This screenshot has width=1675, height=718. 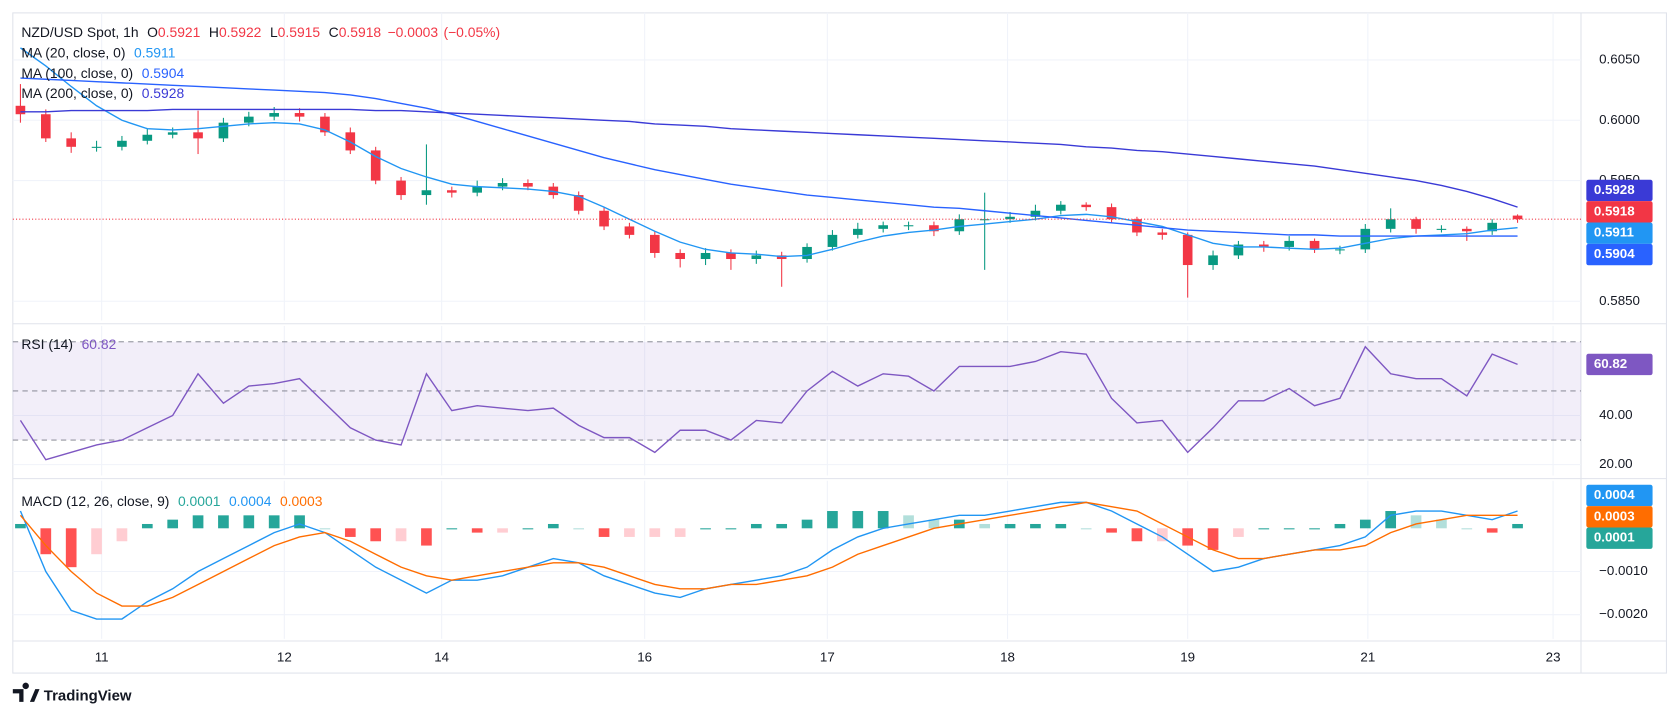 What do you see at coordinates (199, 501) in the screenshot?
I see `legend-value: 0.0001` at bounding box center [199, 501].